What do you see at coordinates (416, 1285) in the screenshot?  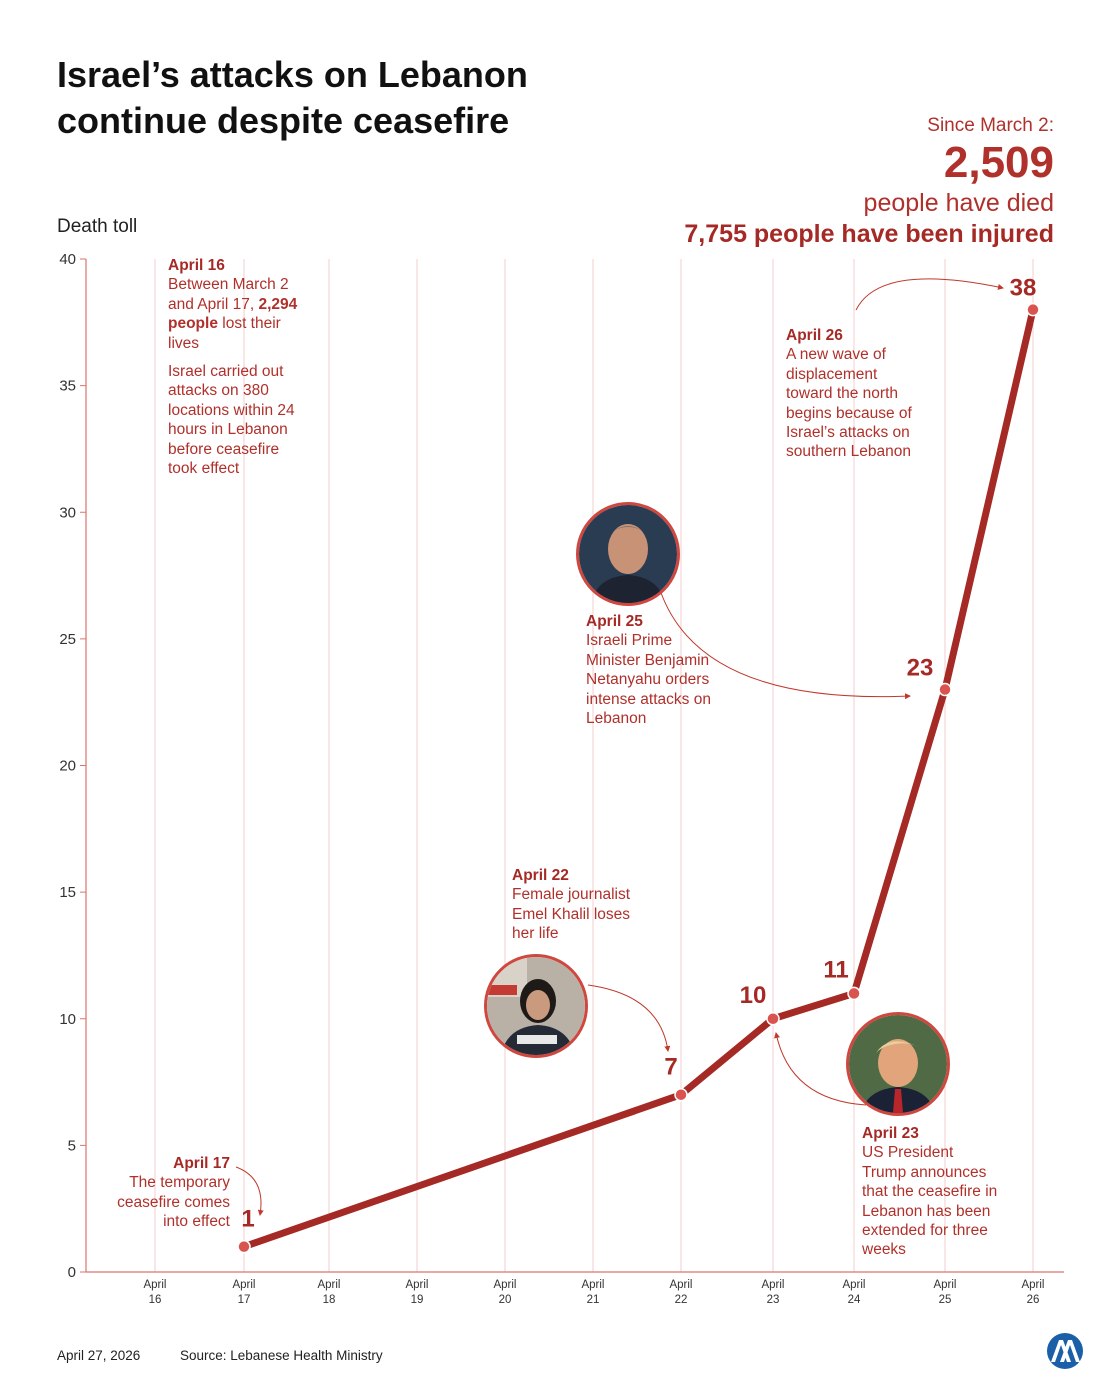 I see `x-tick-label-month-3: April` at bounding box center [416, 1285].